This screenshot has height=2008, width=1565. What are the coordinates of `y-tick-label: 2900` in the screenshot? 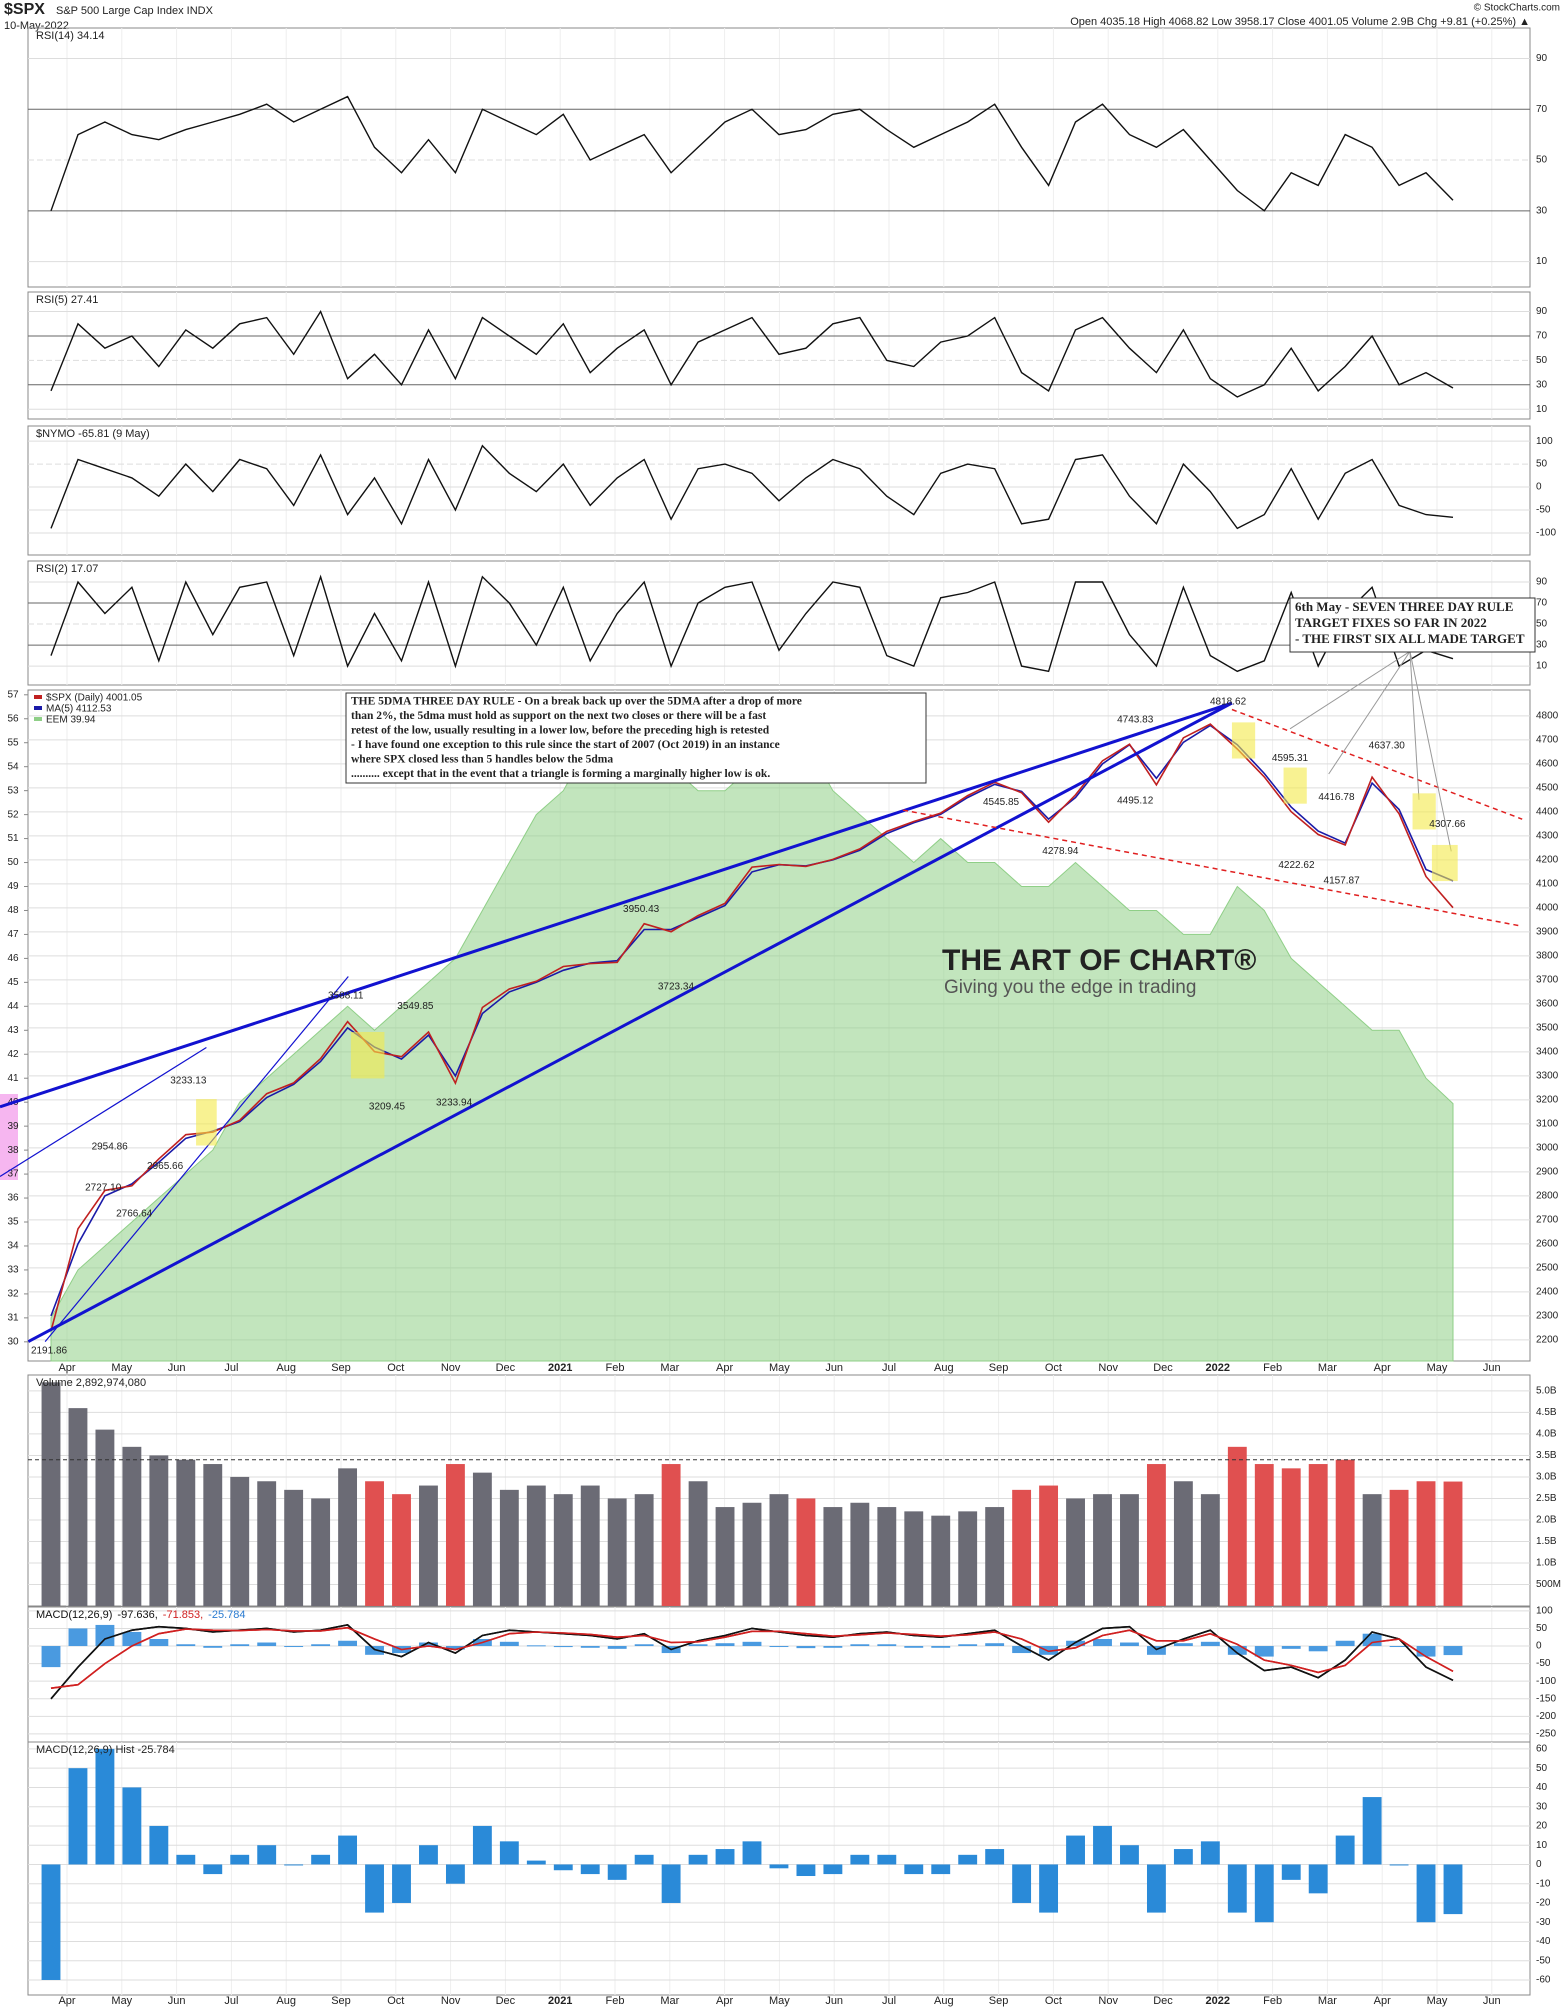 It's located at (1547, 1172).